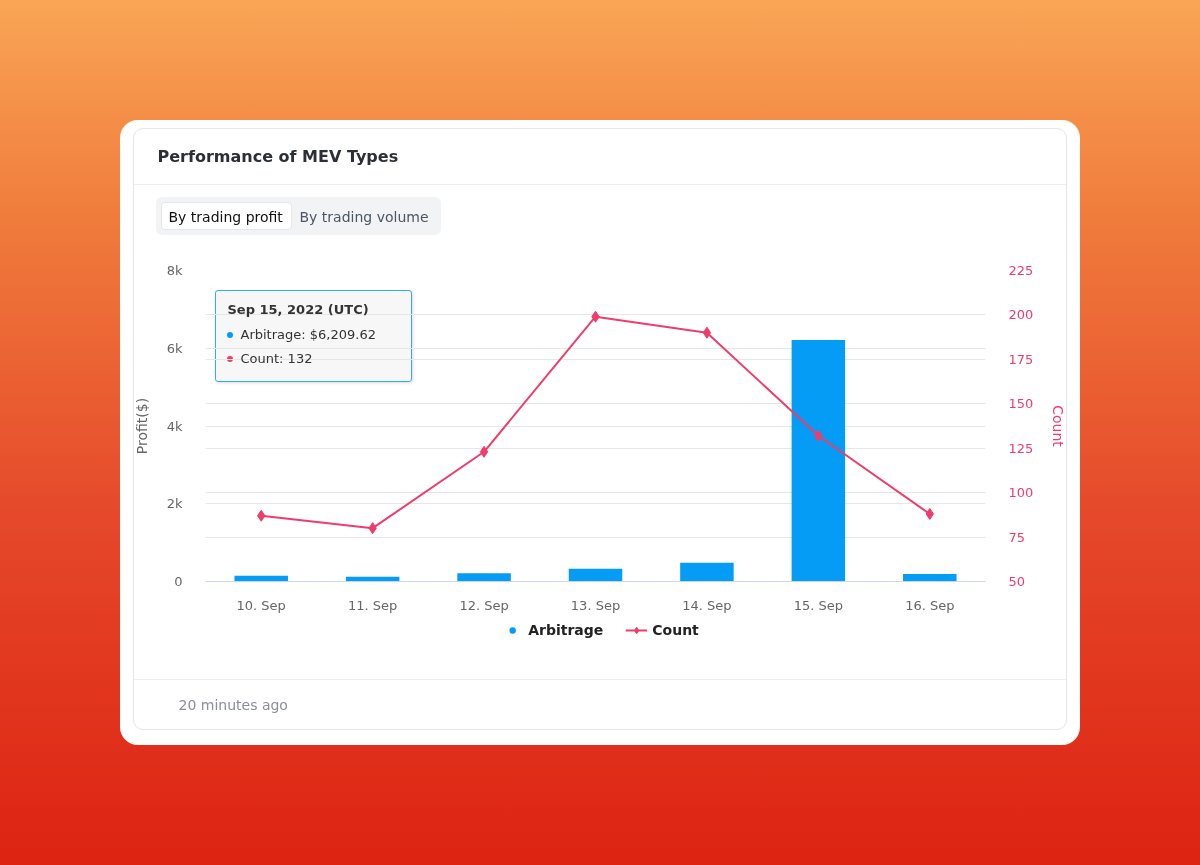 The width and height of the screenshot is (1200, 865). I want to click on x-tick-label: 16. Sep, so click(930, 605).